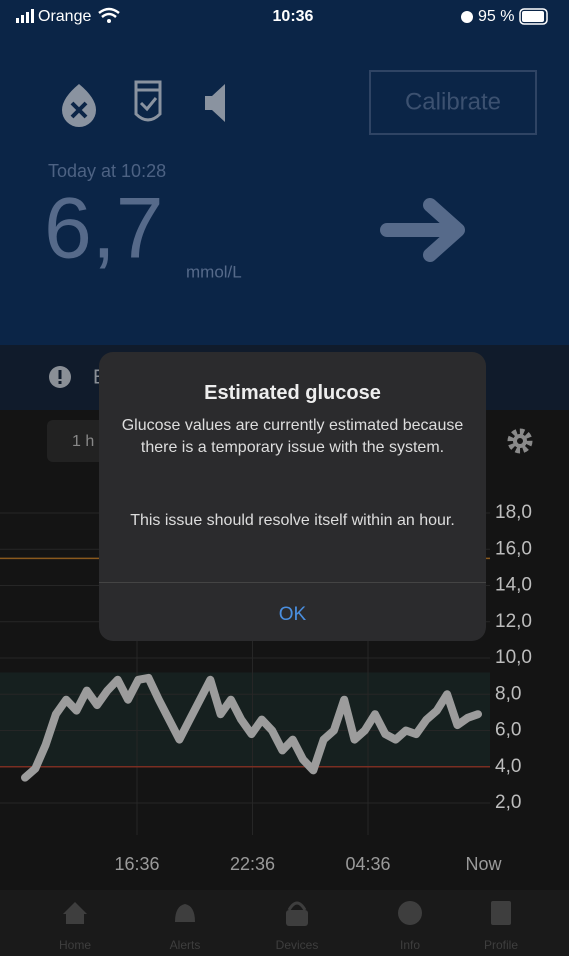 Image resolution: width=569 pixels, height=956 pixels. I want to click on wifi-dot, so click(109, 21).